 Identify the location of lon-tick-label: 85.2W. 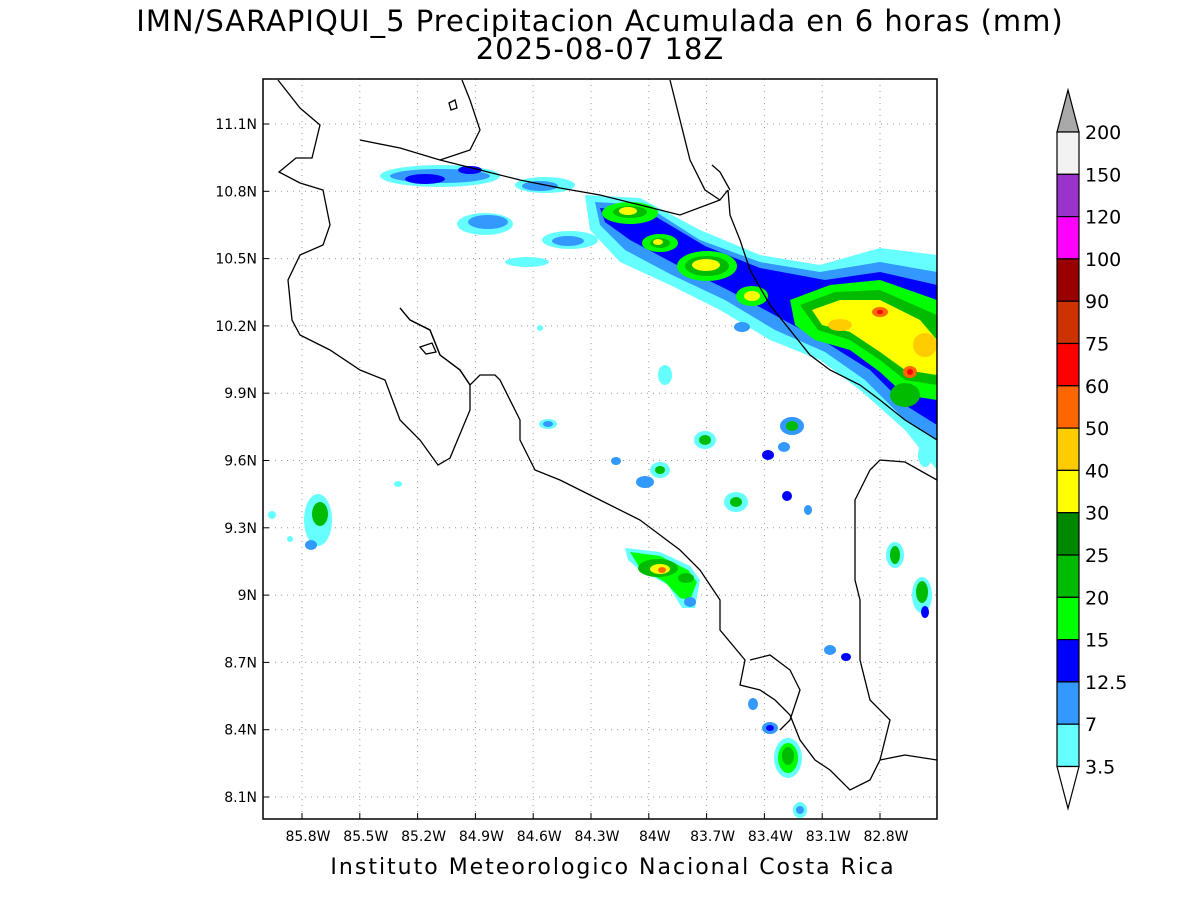
(423, 837).